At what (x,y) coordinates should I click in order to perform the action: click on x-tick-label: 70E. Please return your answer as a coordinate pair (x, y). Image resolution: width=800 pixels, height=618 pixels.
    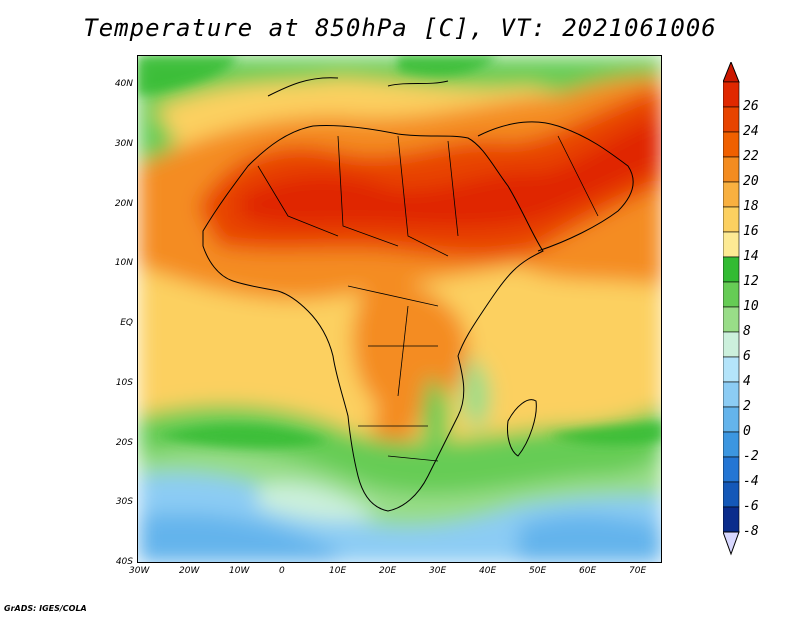
    Looking at the image, I should click on (638, 571).